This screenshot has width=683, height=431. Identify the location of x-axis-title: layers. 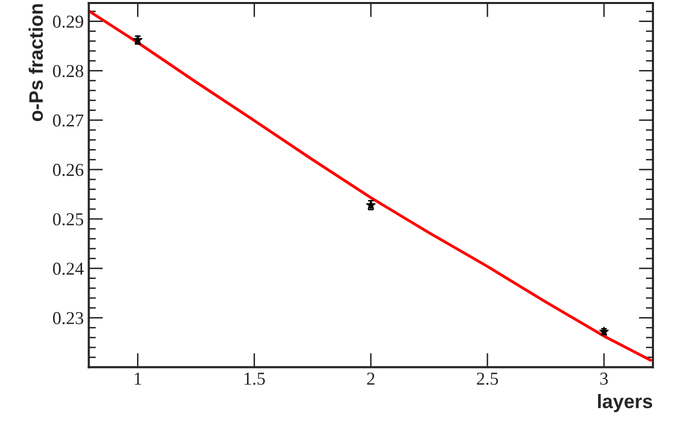
(625, 403).